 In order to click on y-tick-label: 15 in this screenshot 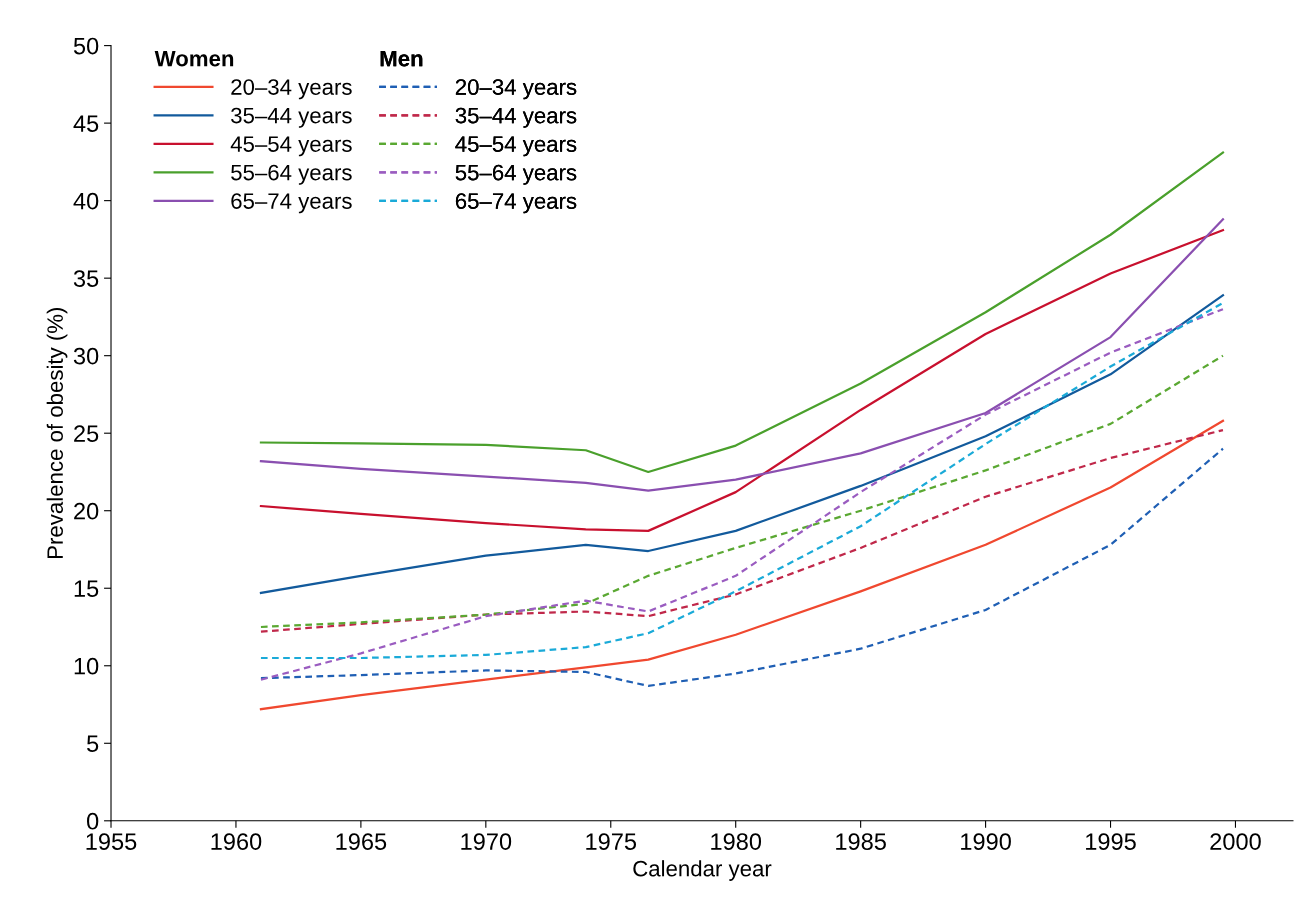, I will do `click(86, 589)`.